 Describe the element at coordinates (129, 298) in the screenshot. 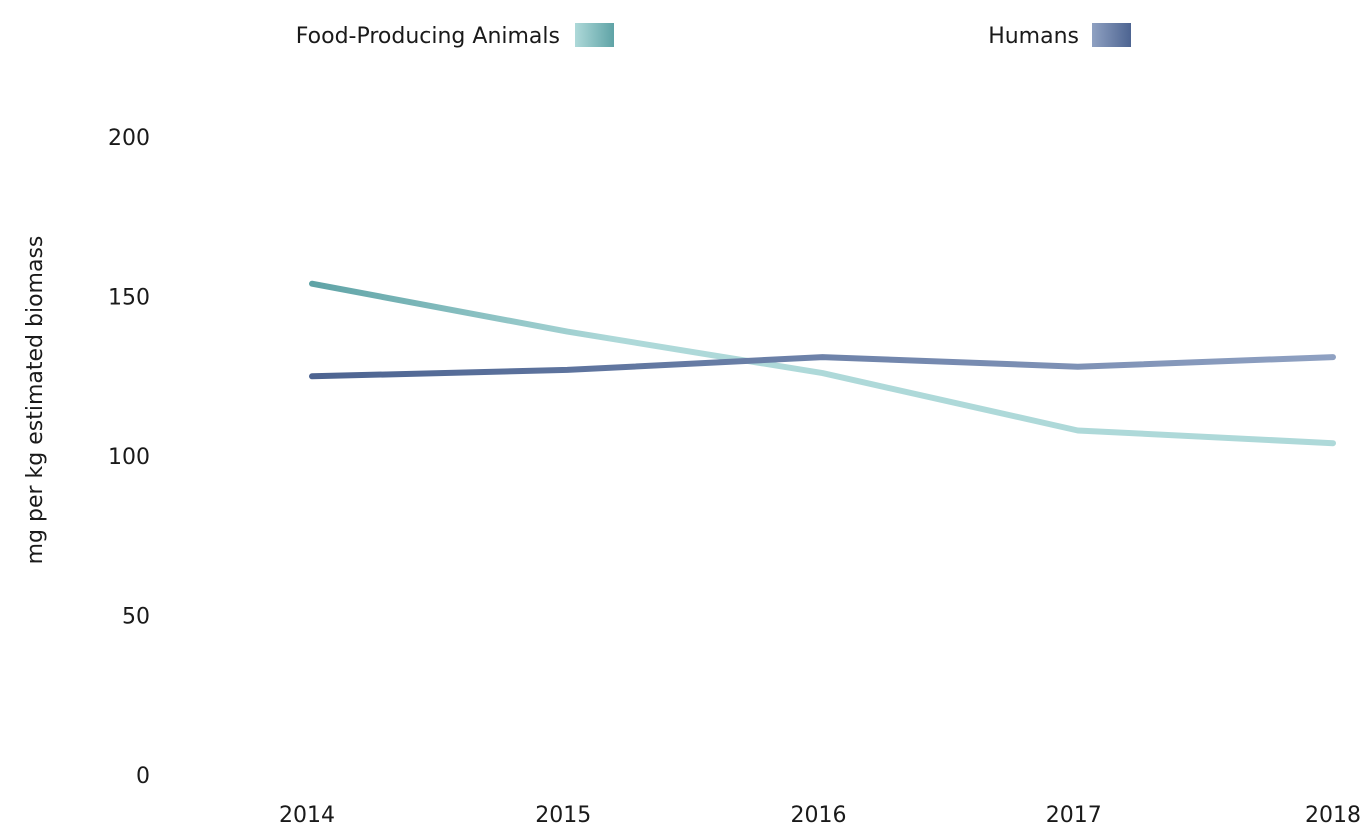

I see `y-tick-label: 150` at that location.